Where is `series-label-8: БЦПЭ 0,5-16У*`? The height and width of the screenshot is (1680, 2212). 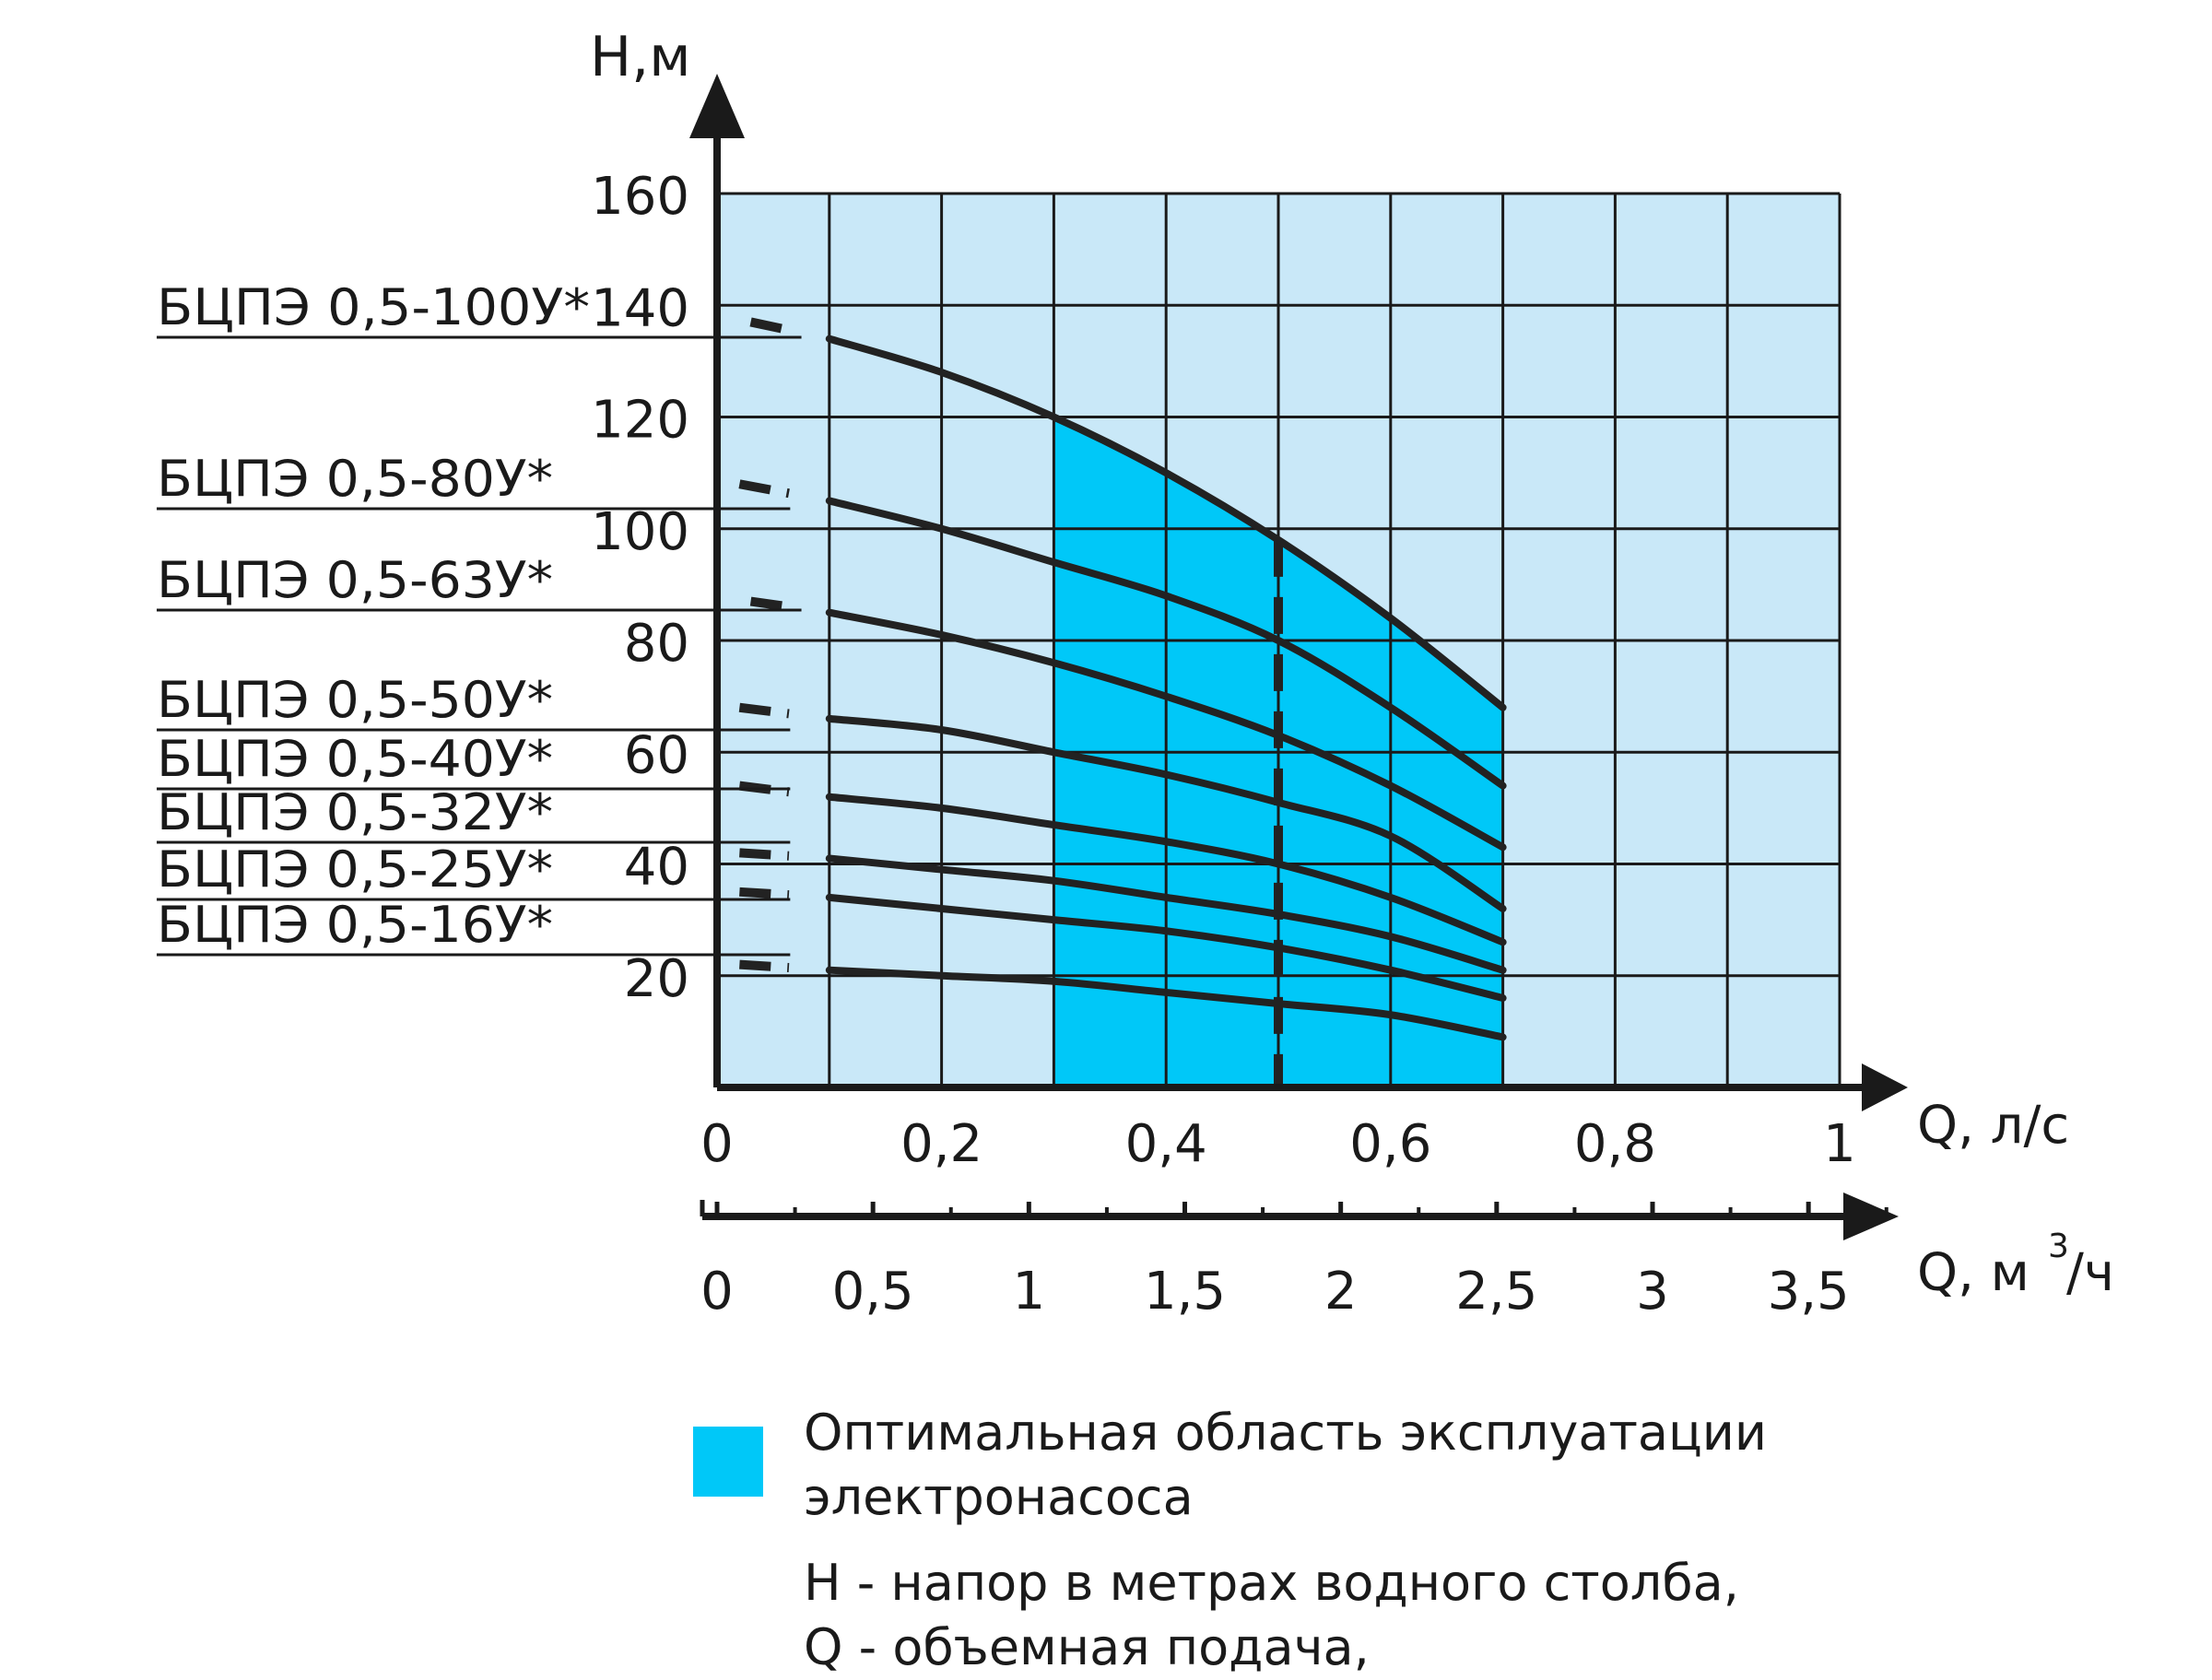
series-label-8: БЦПЭ 0,5-16У* is located at coordinates (355, 925).